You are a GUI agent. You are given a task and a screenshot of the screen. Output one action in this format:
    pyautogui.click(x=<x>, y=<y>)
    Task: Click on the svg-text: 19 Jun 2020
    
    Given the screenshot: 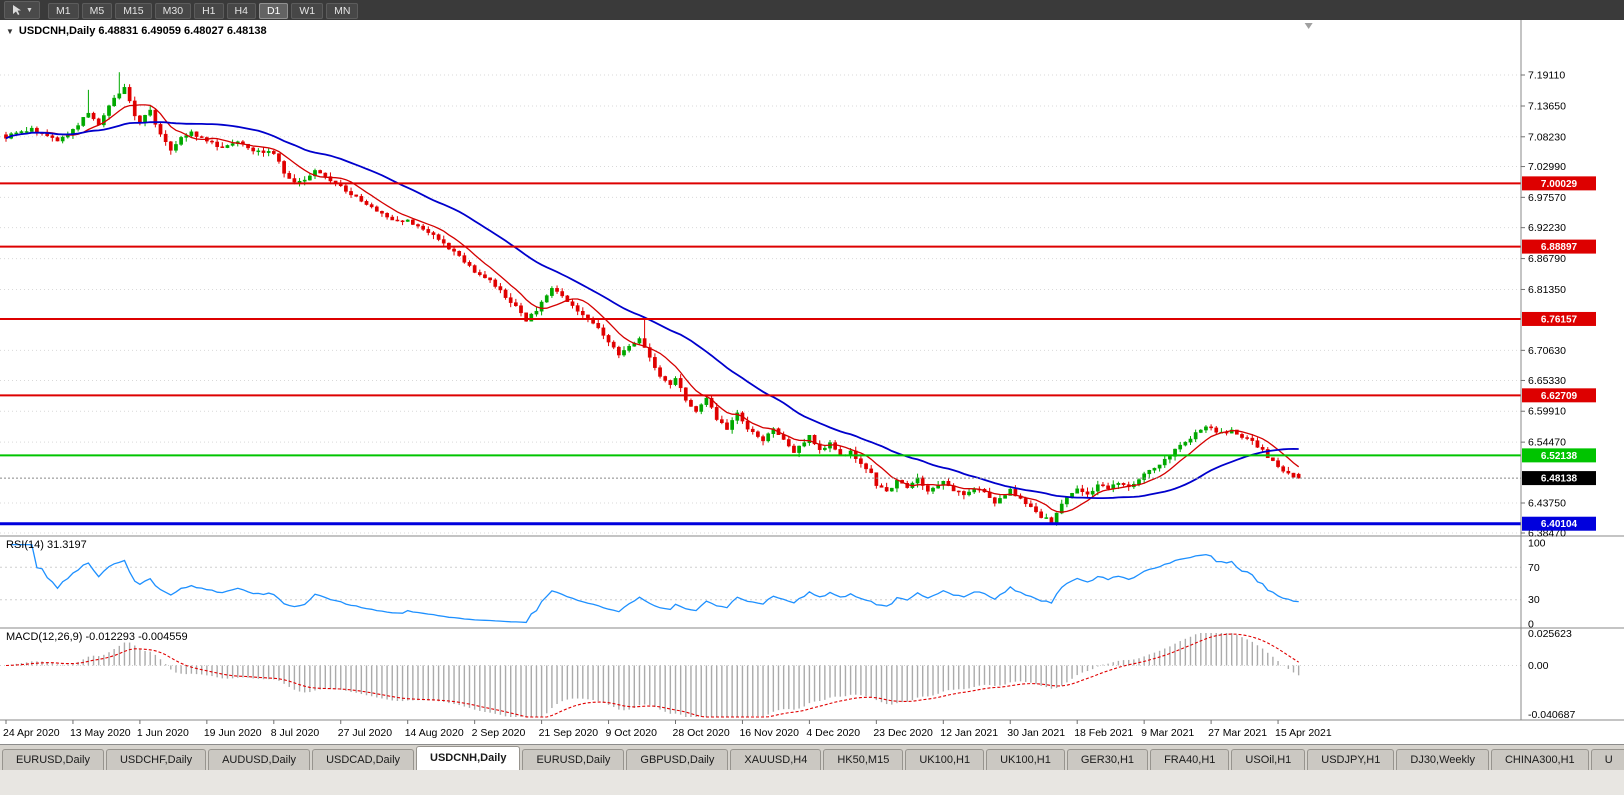 What is the action you would take?
    pyautogui.click(x=233, y=733)
    